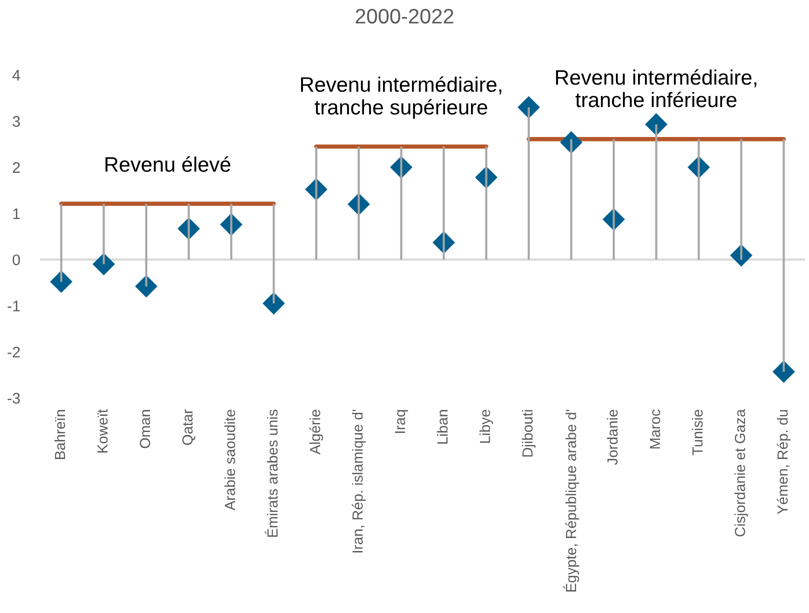 This screenshot has width=809, height=613. What do you see at coordinates (741, 472) in the screenshot?
I see `x-tick-label: Cisjordanie et Gaza` at bounding box center [741, 472].